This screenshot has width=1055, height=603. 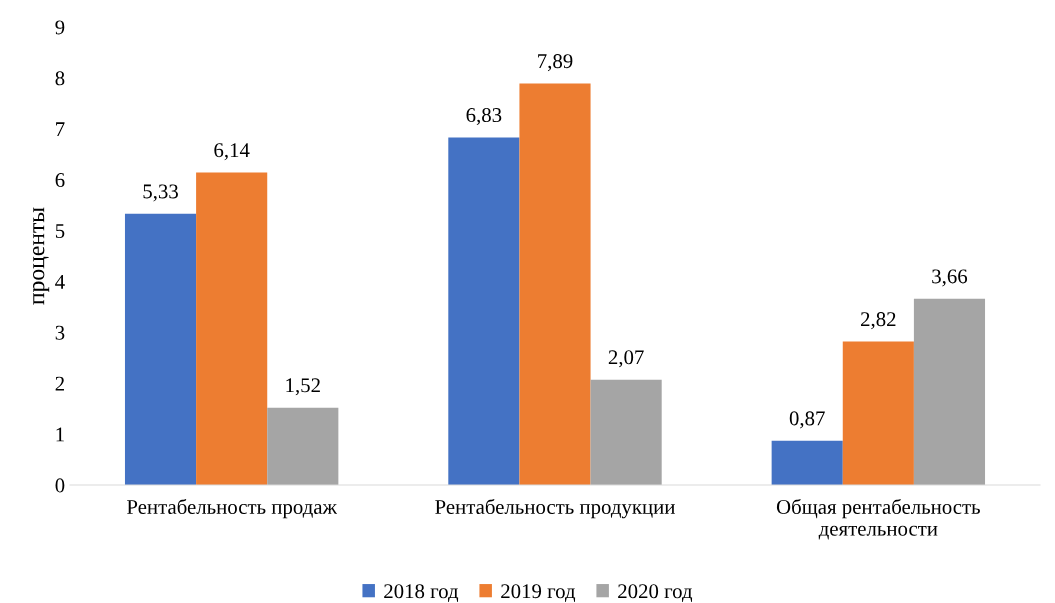 I want to click on data-label: 5,33, so click(x=160, y=193).